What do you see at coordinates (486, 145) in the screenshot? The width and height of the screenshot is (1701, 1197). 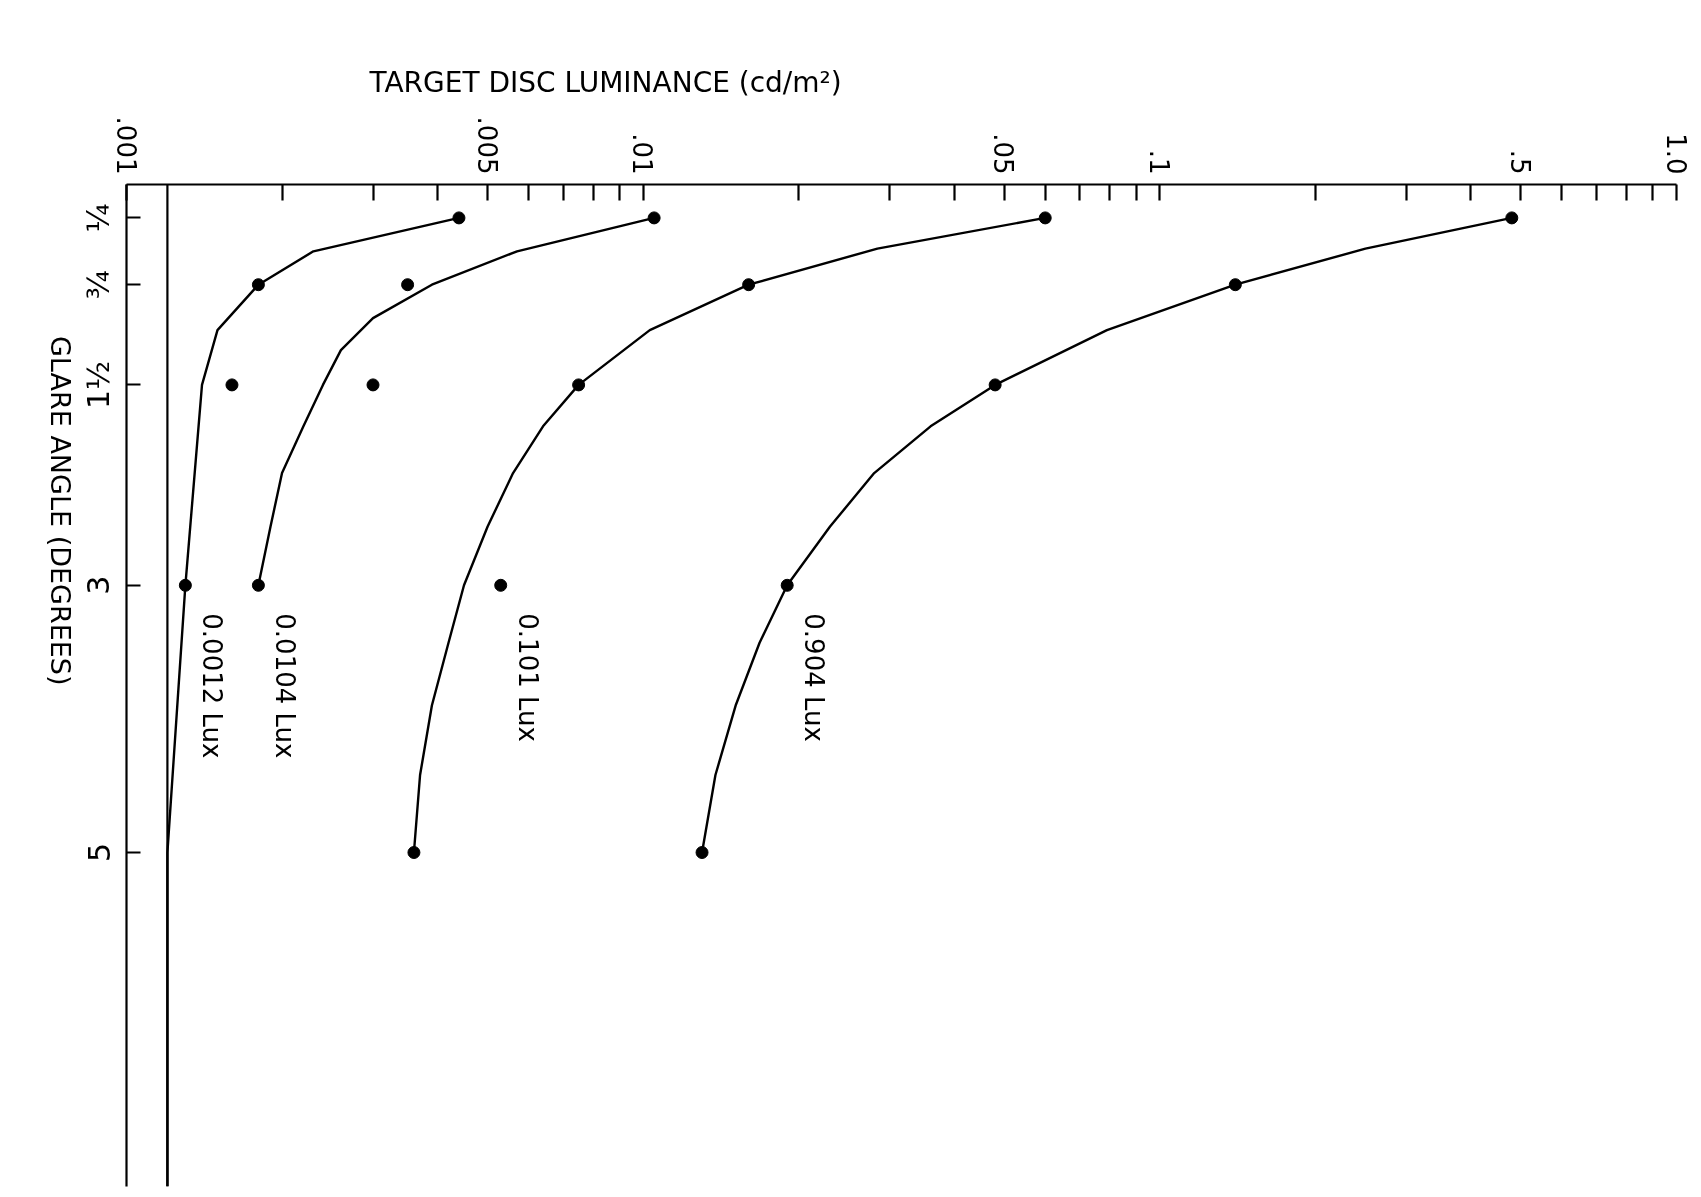 I see `x-tick-label: .005` at bounding box center [486, 145].